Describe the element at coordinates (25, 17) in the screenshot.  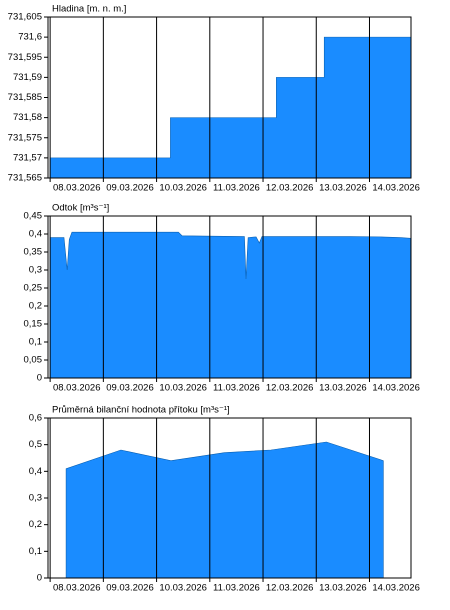
I see `y-tick-label: 731,605` at that location.